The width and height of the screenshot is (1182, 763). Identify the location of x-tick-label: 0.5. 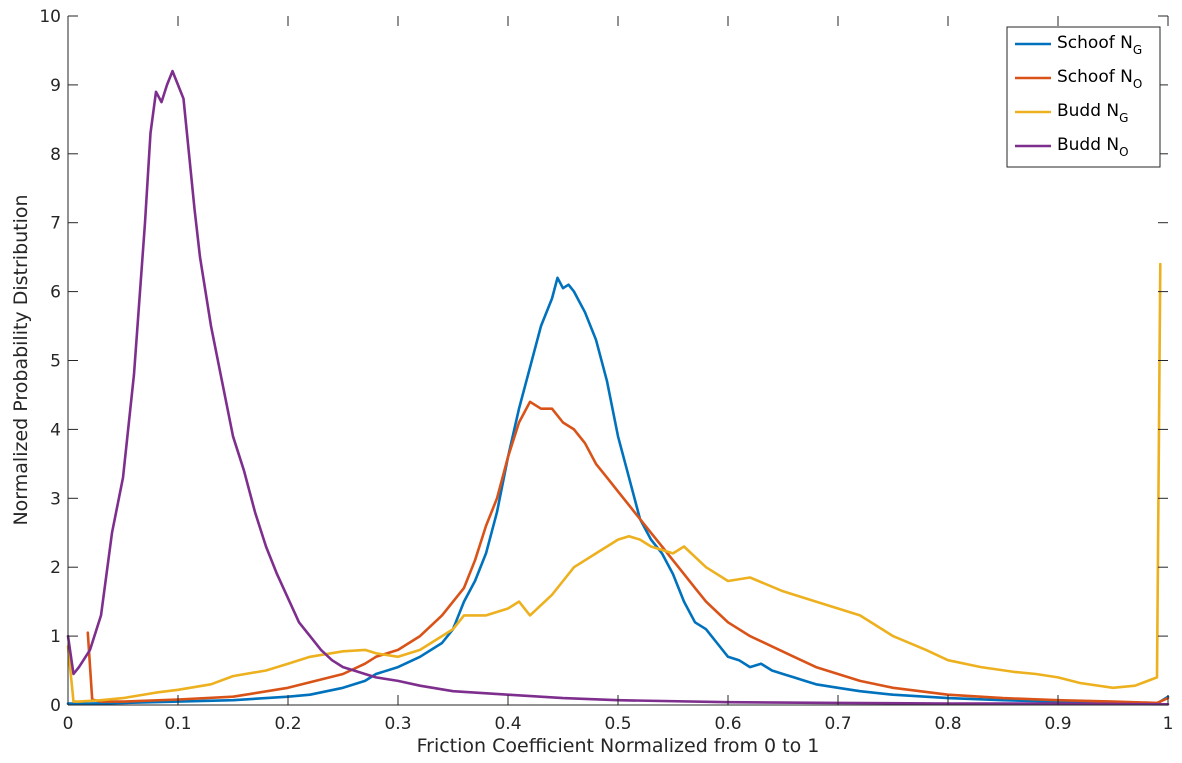
(617, 724).